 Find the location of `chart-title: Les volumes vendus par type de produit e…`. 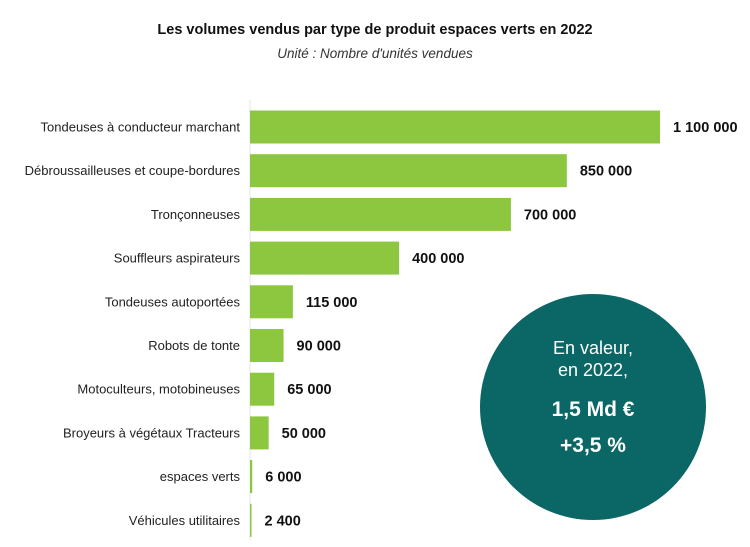

chart-title: Les volumes vendus par type de produit e… is located at coordinates (375, 30).